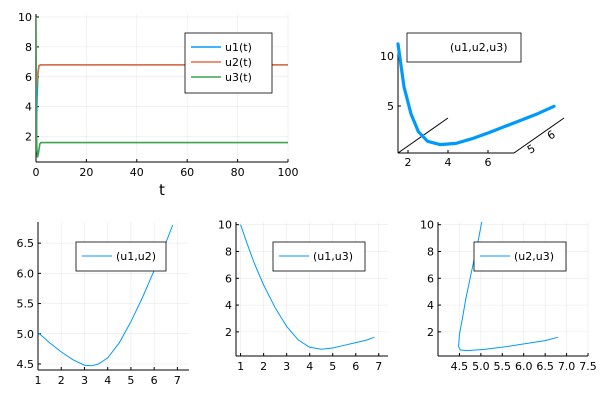 This screenshot has height=400, width=600. I want to click on legend-label: (u2,u3), so click(534, 256).